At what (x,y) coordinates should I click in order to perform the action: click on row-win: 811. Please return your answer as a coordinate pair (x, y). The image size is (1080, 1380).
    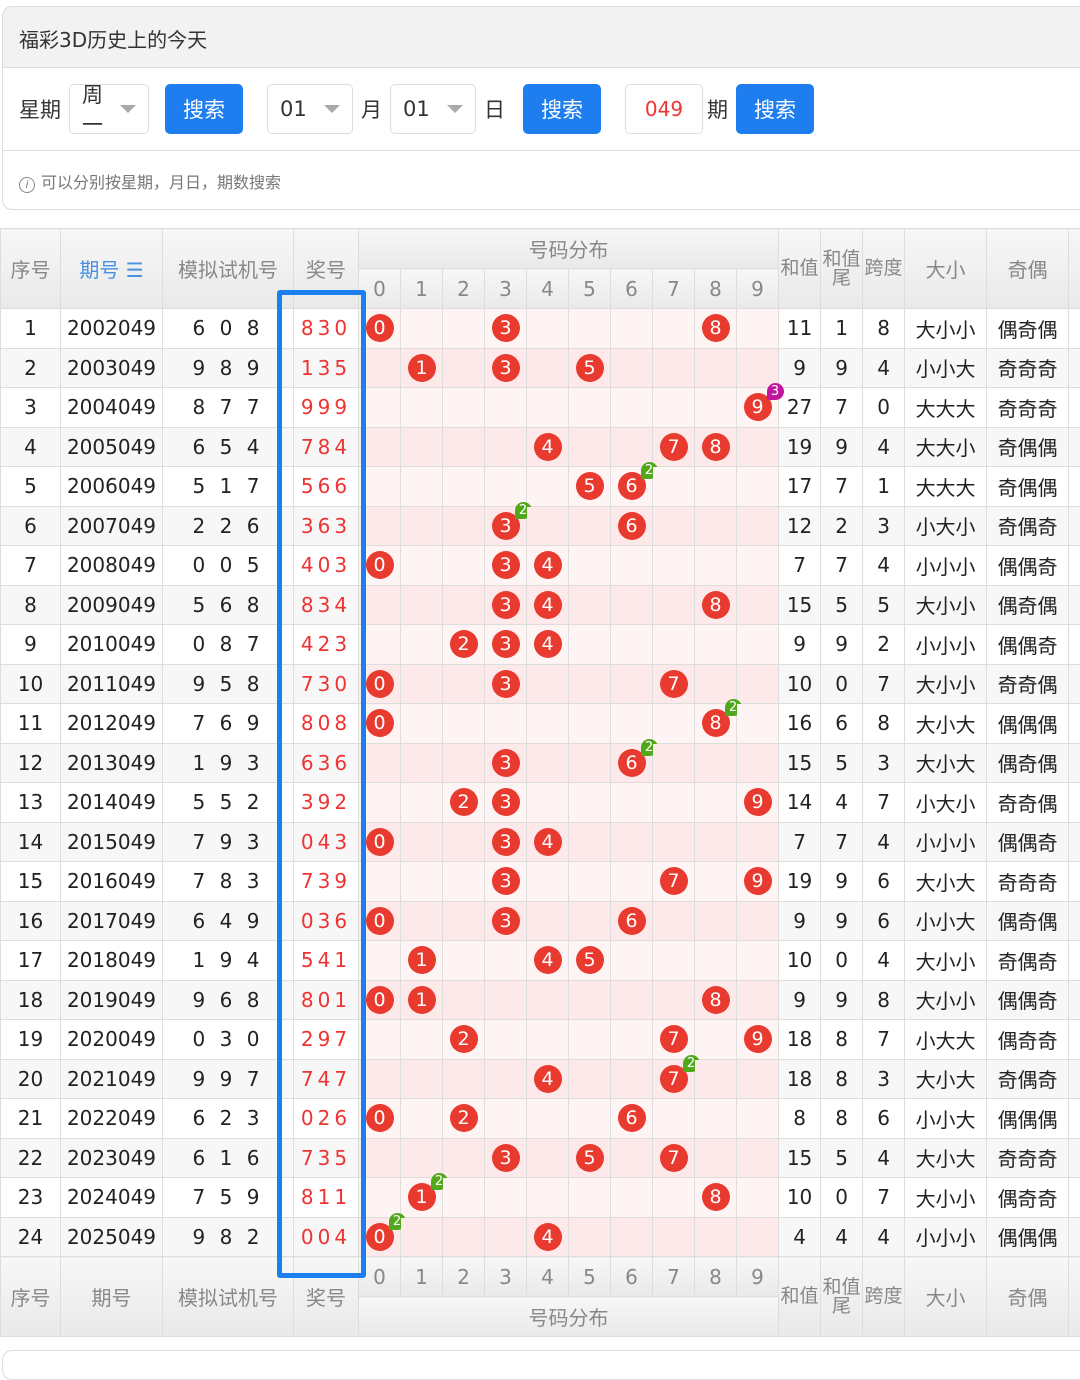
    Looking at the image, I should click on (326, 1198).